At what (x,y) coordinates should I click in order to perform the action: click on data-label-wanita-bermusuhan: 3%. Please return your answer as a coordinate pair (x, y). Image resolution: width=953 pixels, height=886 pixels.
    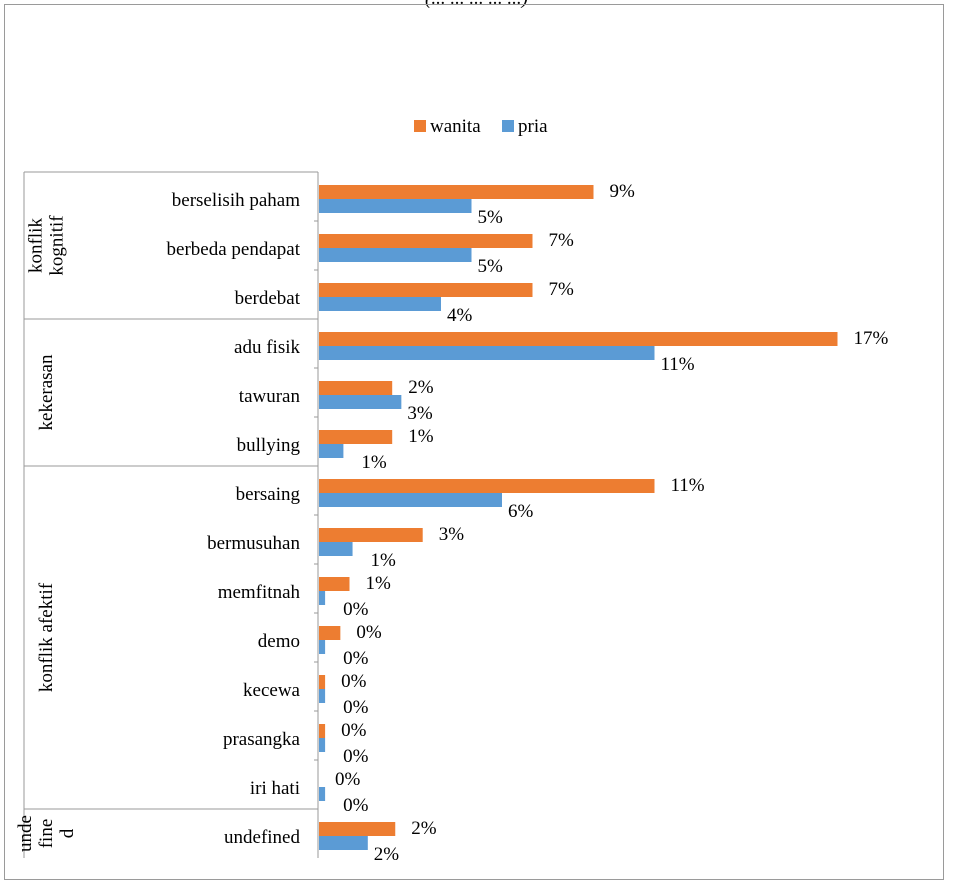
    Looking at the image, I should click on (452, 534).